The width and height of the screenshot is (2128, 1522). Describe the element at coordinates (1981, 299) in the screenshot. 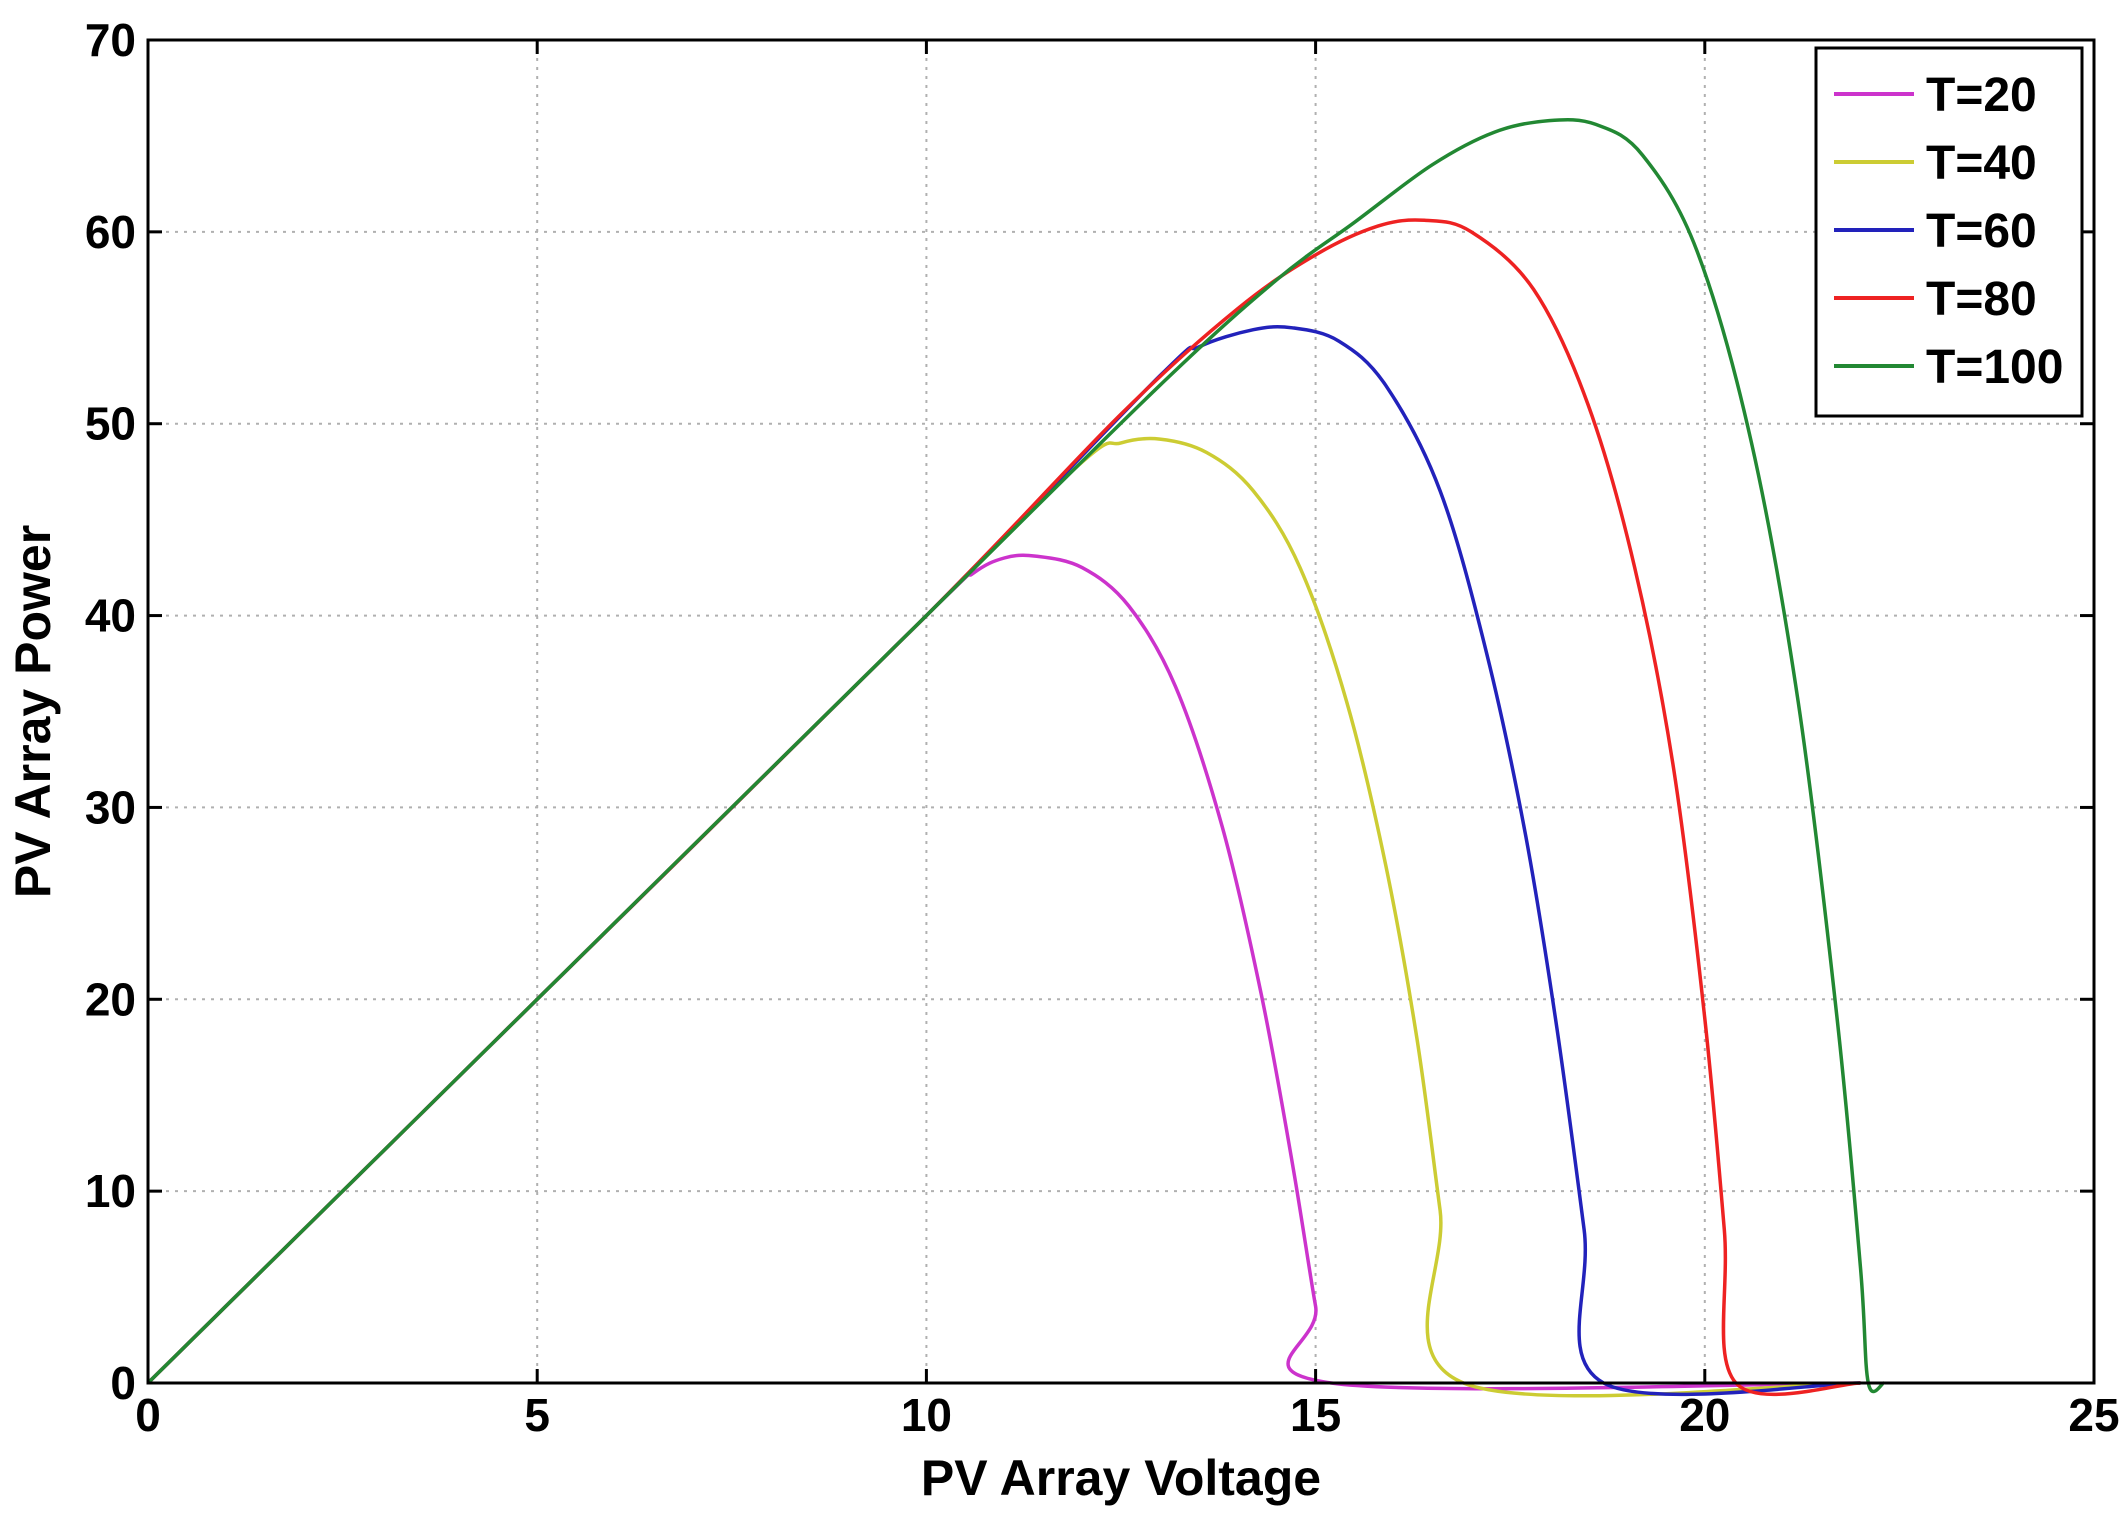

I see `legend-label-t-80: T=80` at that location.